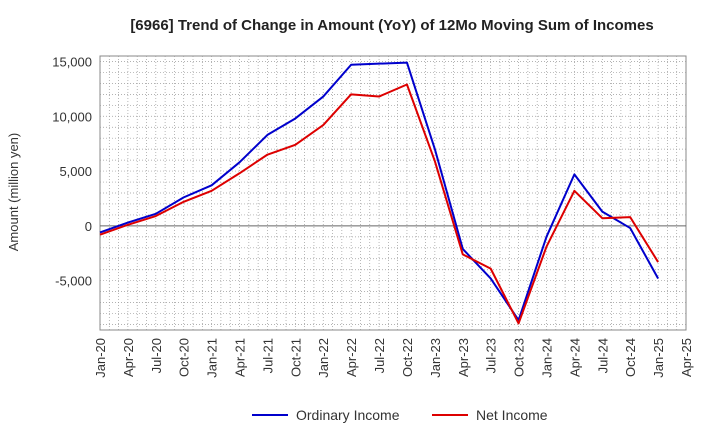 The width and height of the screenshot is (720, 445). I want to click on x-tick-label: Jan-25, so click(658, 358).